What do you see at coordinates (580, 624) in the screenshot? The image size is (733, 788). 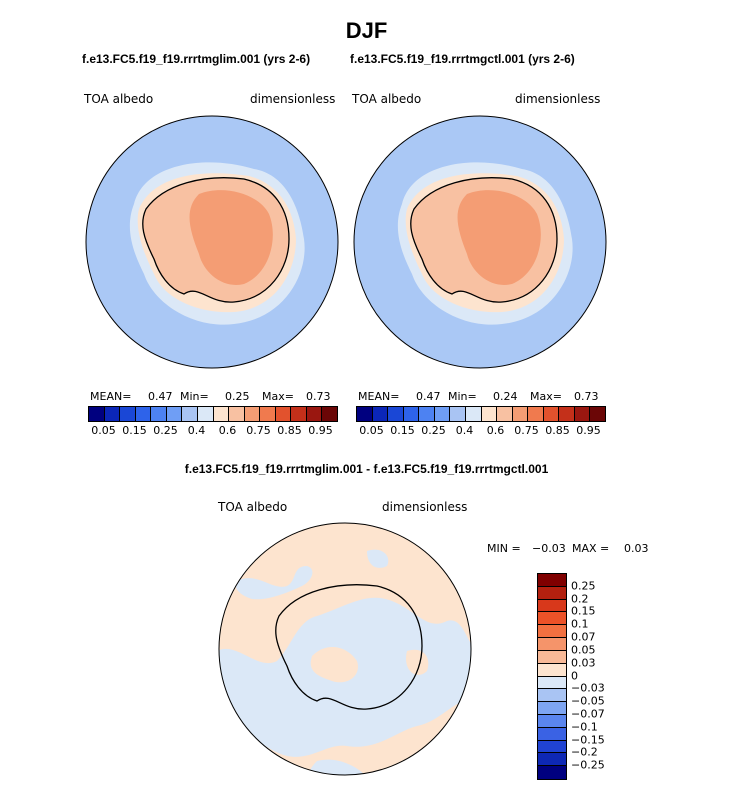 I see `colorbar-level-label: 0.1` at bounding box center [580, 624].